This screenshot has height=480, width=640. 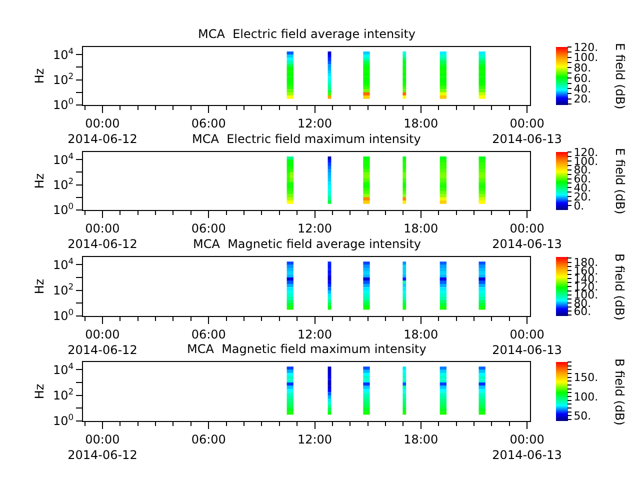 What do you see at coordinates (583, 89) in the screenshot?
I see `color-bar-label: 40.` at bounding box center [583, 89].